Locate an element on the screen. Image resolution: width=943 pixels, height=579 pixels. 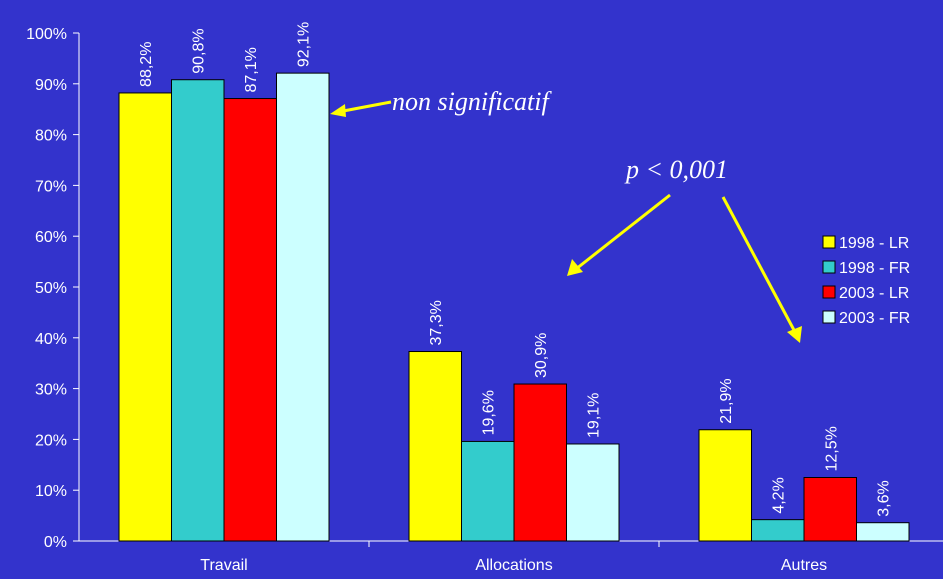
data-label: 21,9% is located at coordinates (726, 400).